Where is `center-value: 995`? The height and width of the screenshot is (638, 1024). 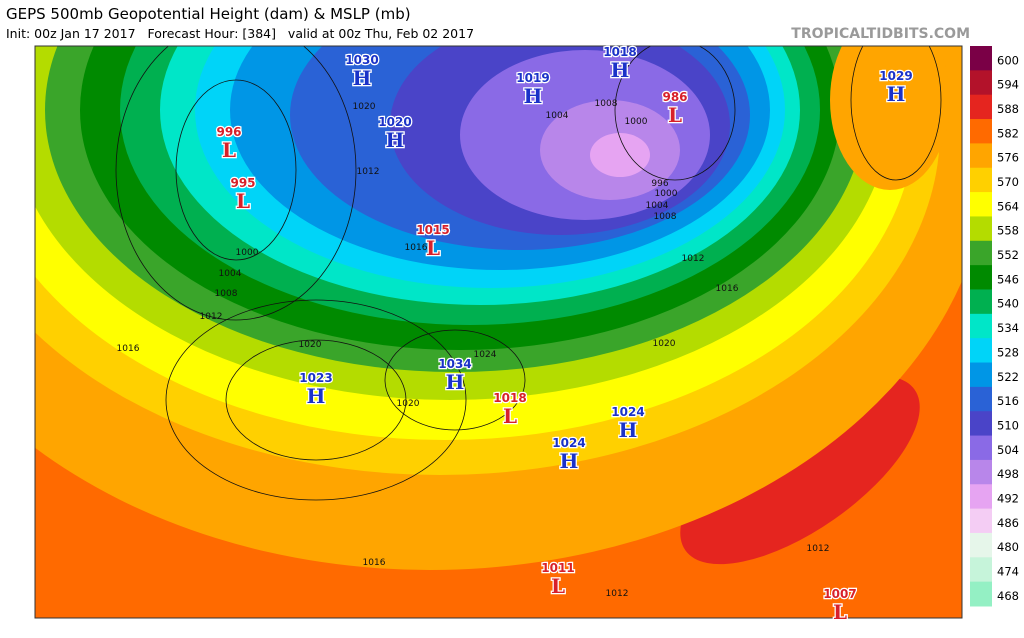
center-value: 995 is located at coordinates (242, 183).